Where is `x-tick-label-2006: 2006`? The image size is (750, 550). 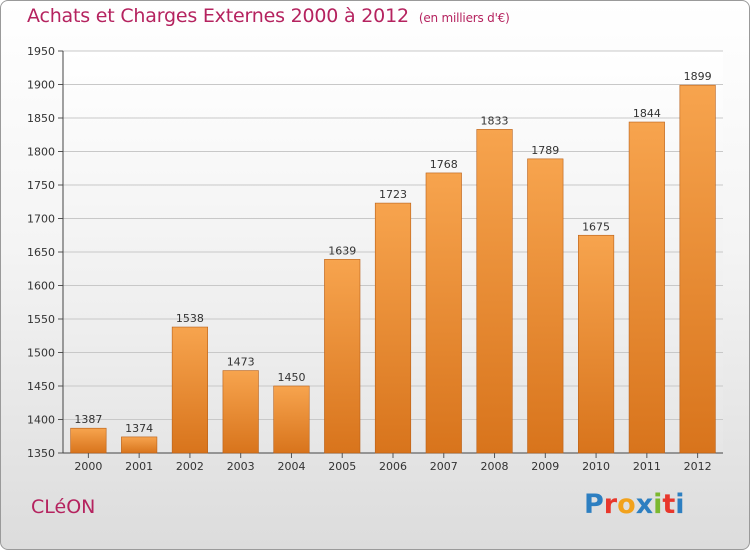
x-tick-label-2006: 2006 is located at coordinates (393, 466).